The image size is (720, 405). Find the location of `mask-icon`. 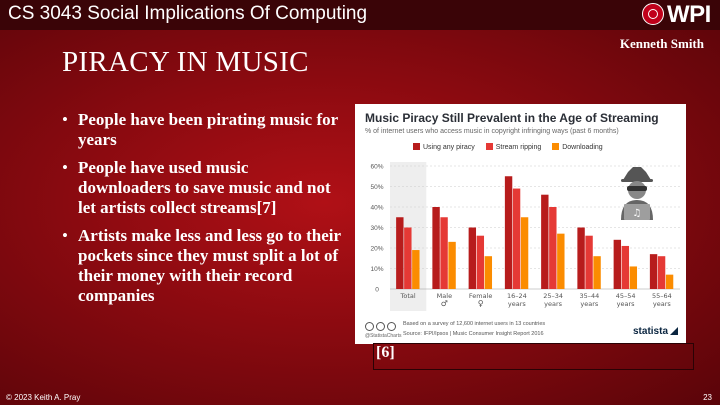

mask-icon is located at coordinates (637, 188).